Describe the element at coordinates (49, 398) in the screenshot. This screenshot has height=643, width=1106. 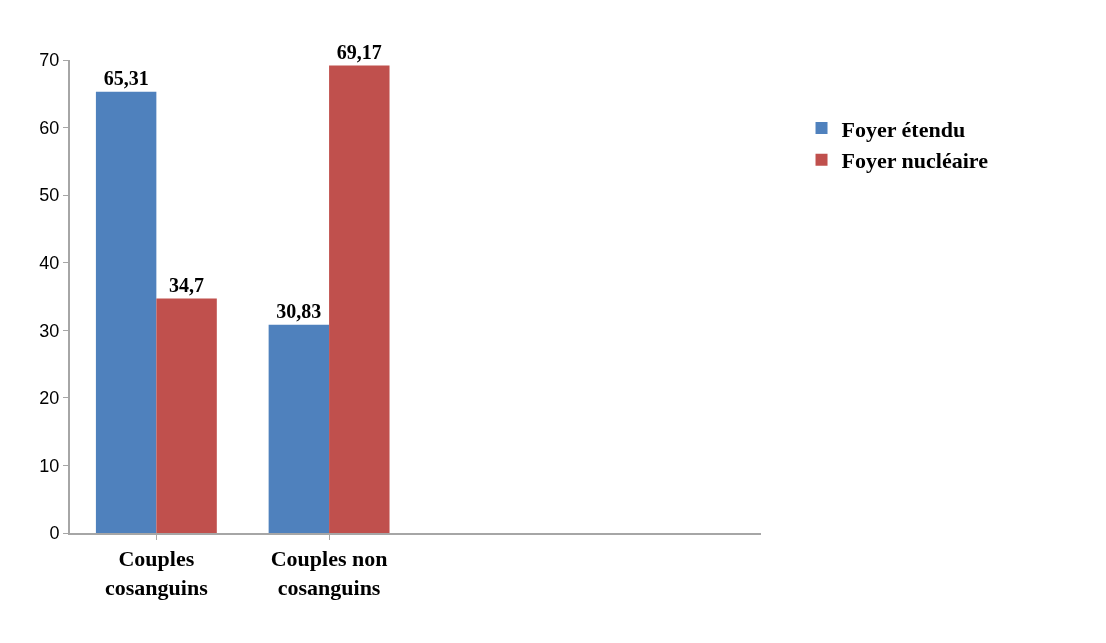
I see `y-tick-label: 20` at that location.